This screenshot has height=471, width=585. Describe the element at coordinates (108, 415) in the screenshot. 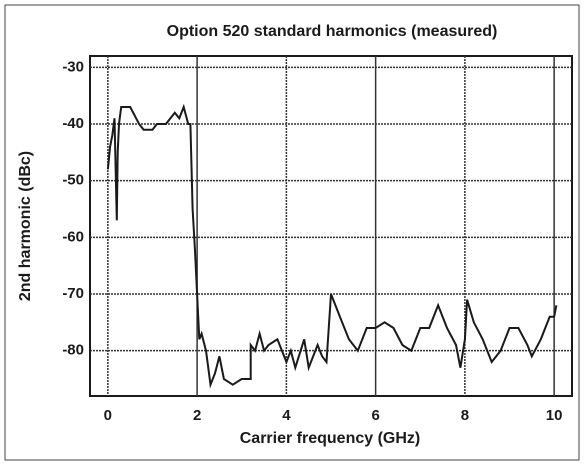

I see `x-tick-label: 0` at that location.